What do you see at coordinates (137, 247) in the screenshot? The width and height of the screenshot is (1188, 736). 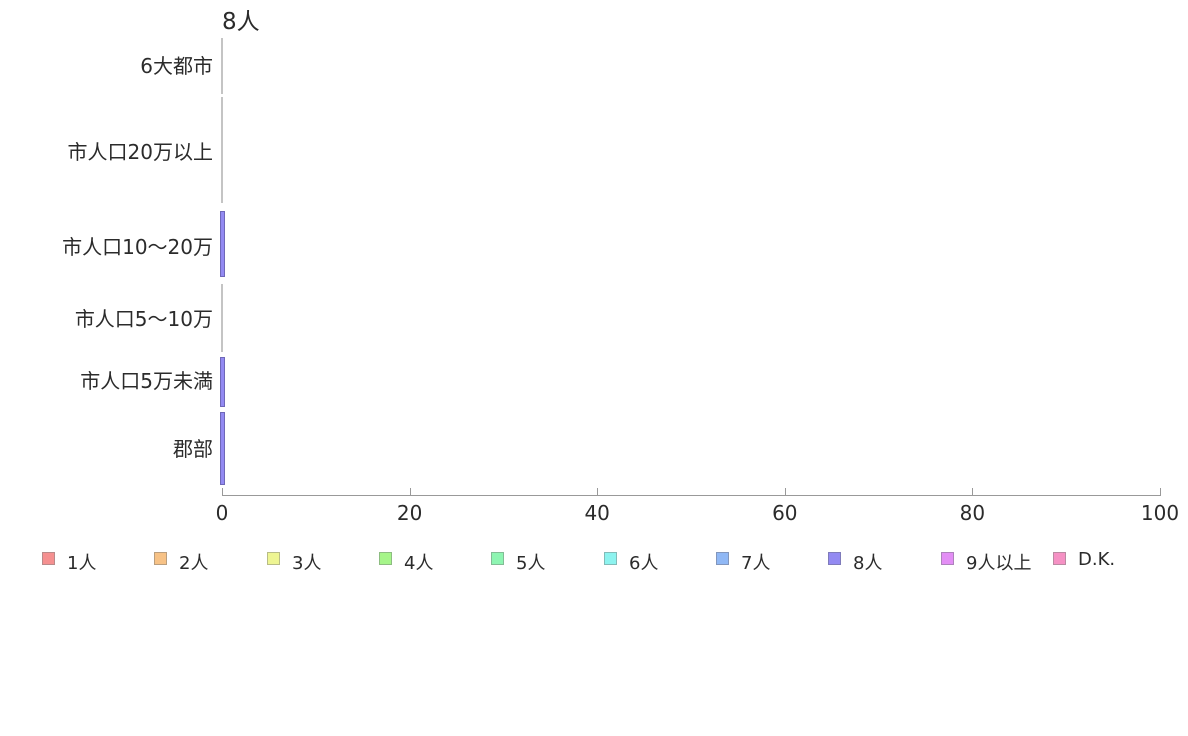 I see `category-label: 市人口10〜20万` at bounding box center [137, 247].